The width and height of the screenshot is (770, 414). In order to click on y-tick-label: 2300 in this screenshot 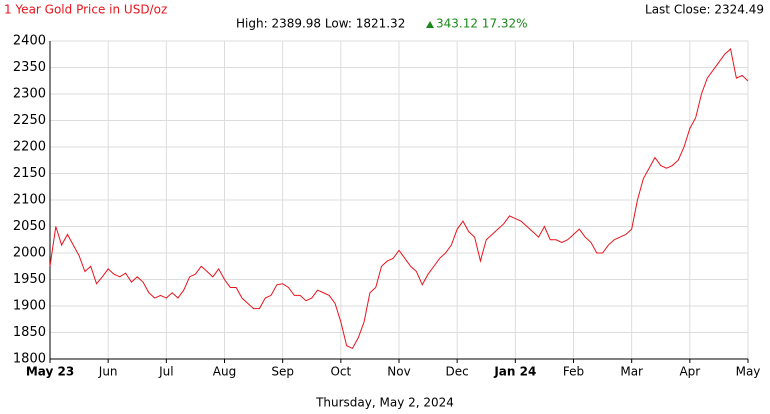, I will do `click(29, 94)`.